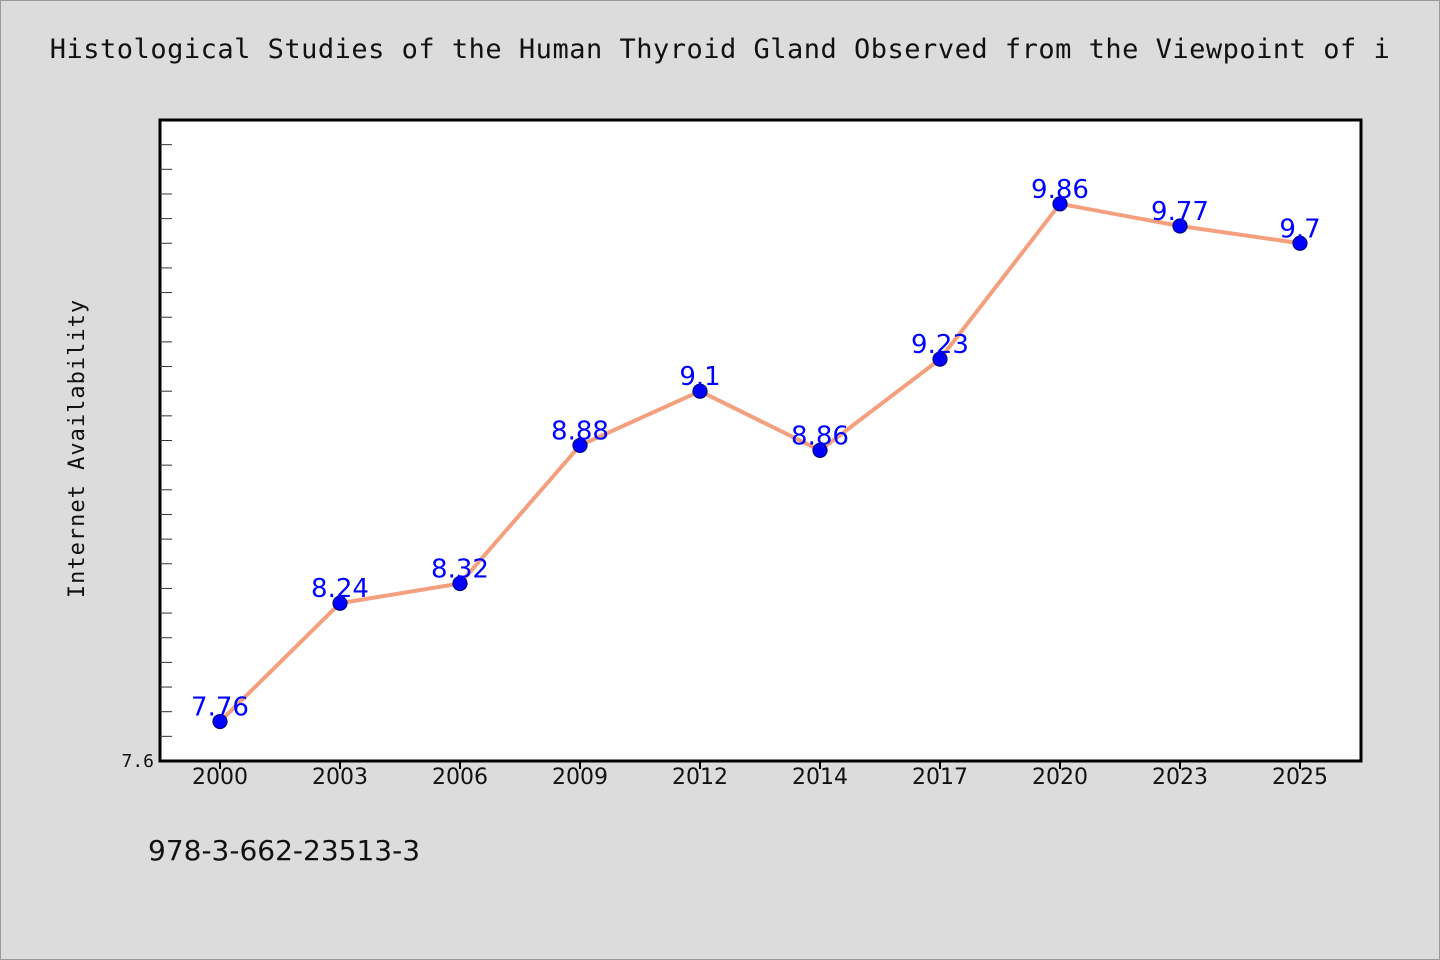  I want to click on x-tick-label: 2020, so click(1060, 777).